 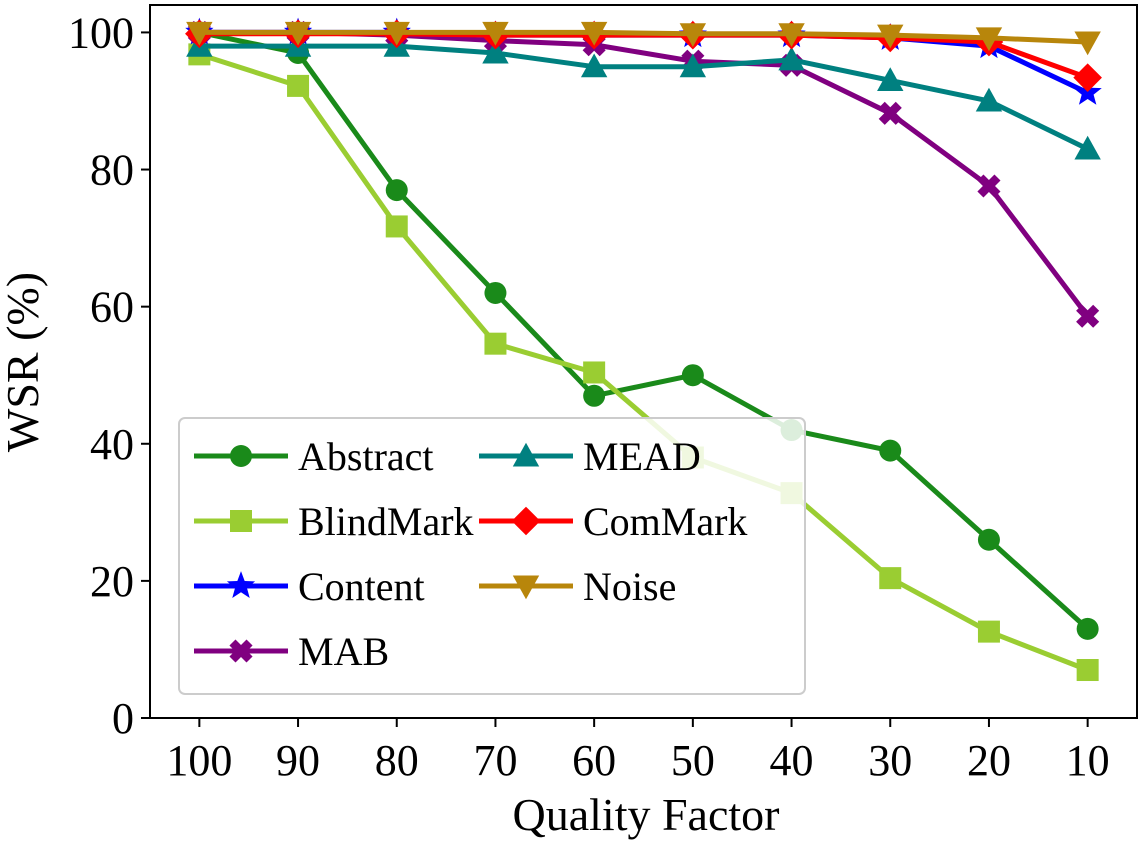 I want to click on x-axis-ticks: 100 90 80 70 60 50 40 30 20 10, so click(x=638, y=751).